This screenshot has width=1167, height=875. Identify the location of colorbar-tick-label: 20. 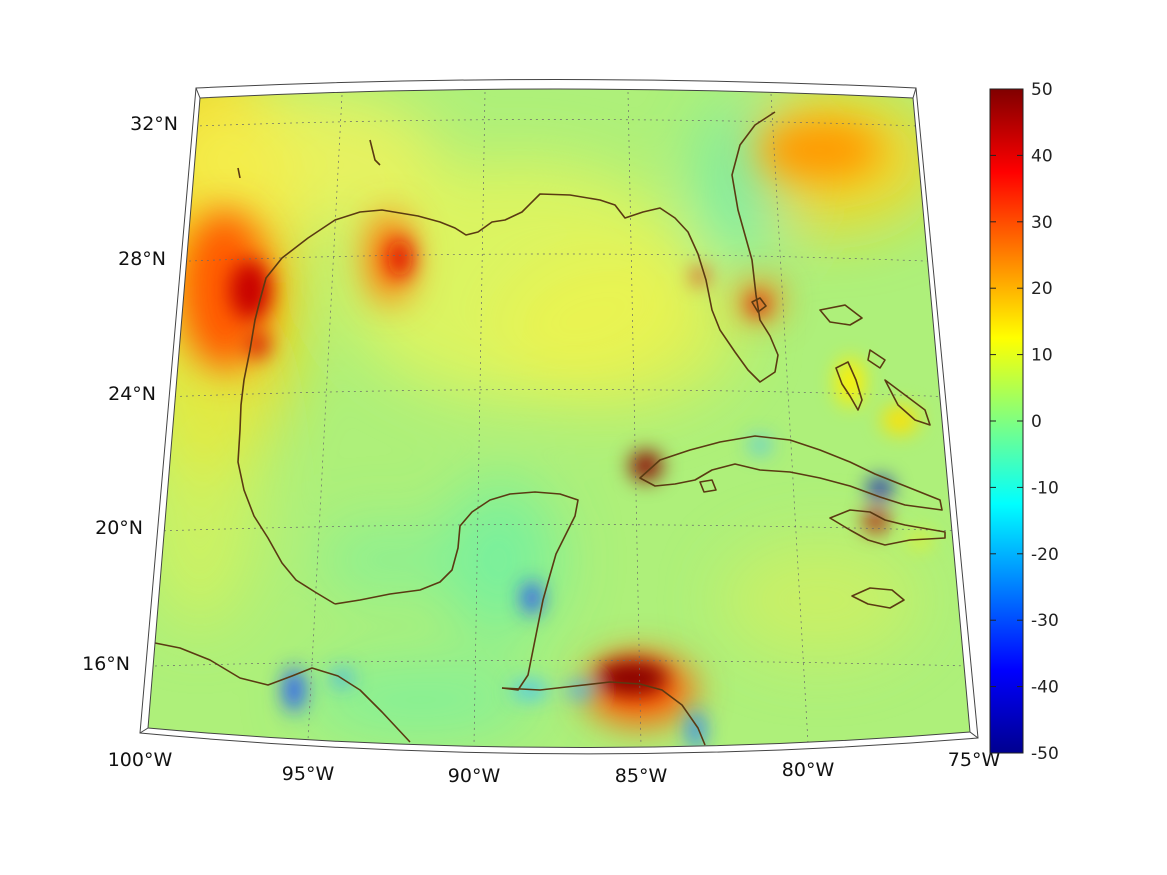
(1042, 289).